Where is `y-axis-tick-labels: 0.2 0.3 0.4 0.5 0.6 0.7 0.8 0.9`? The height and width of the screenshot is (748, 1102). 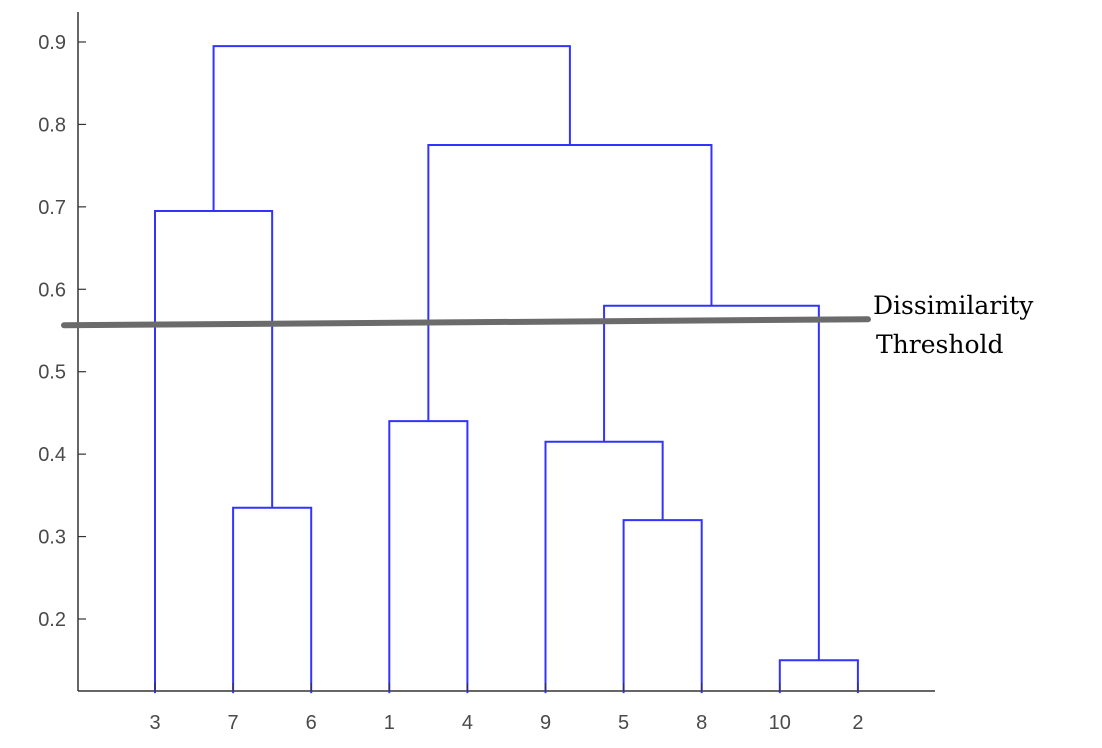
y-axis-tick-labels: 0.2 0.3 0.4 0.5 0.6 0.7 0.8 0.9 is located at coordinates (62, 331).